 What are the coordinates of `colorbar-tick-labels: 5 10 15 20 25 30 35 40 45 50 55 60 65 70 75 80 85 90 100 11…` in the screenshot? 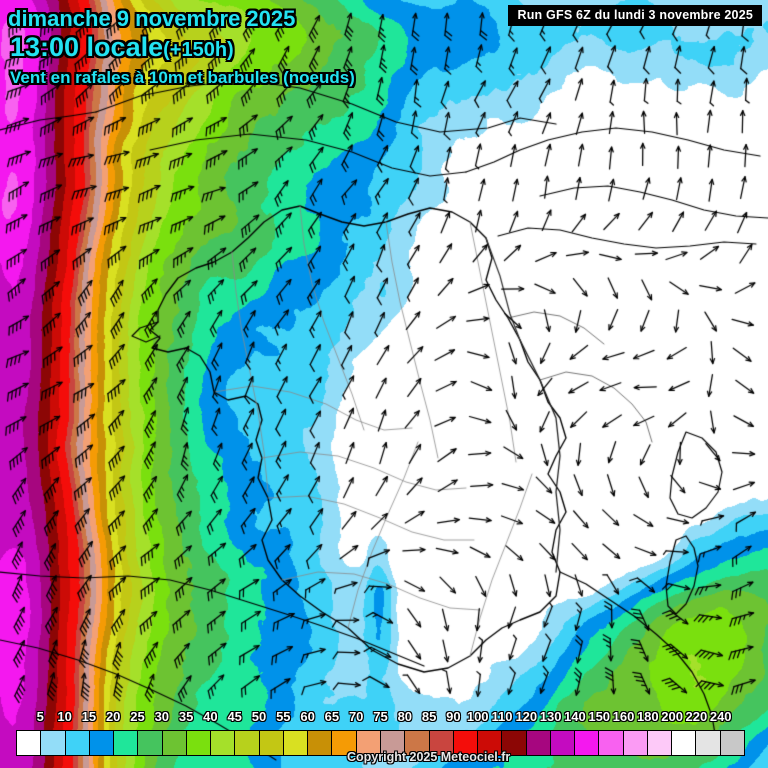 It's located at (384, 718).